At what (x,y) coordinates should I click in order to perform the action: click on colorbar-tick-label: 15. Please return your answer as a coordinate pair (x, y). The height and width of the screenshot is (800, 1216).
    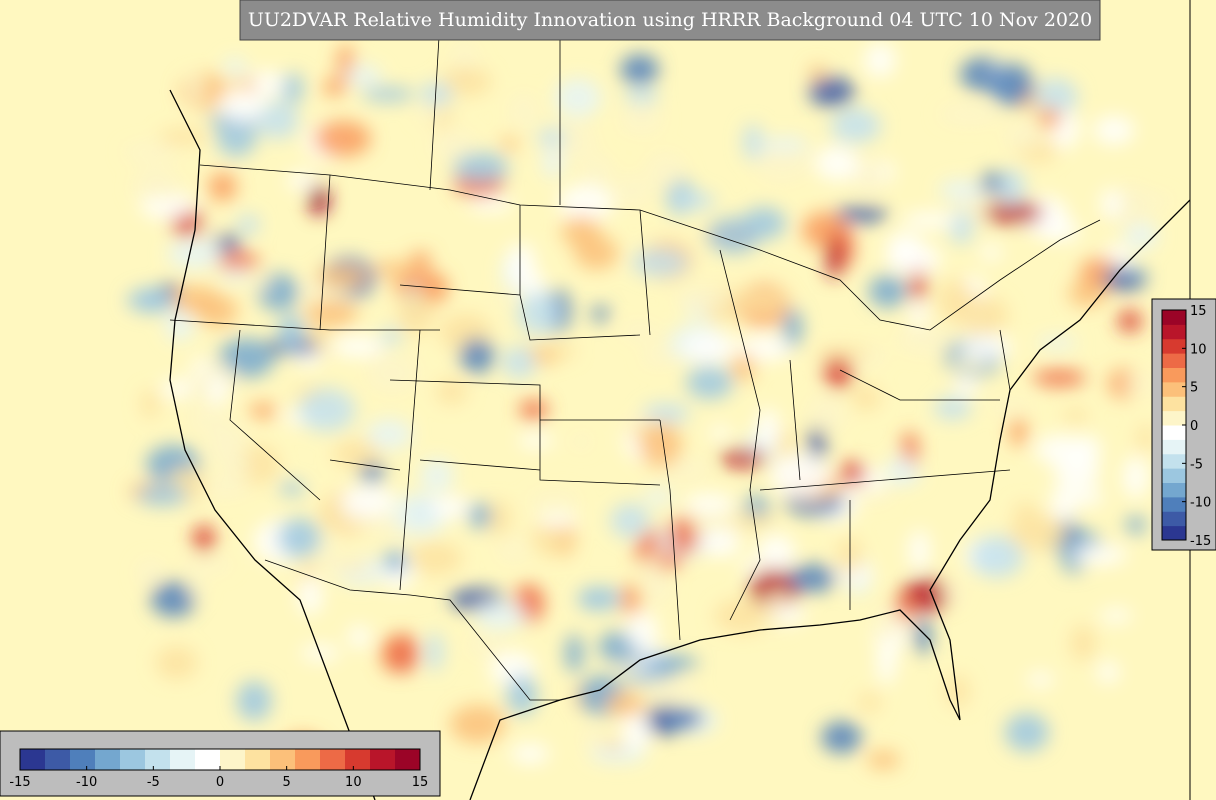
    Looking at the image, I should click on (1198, 311).